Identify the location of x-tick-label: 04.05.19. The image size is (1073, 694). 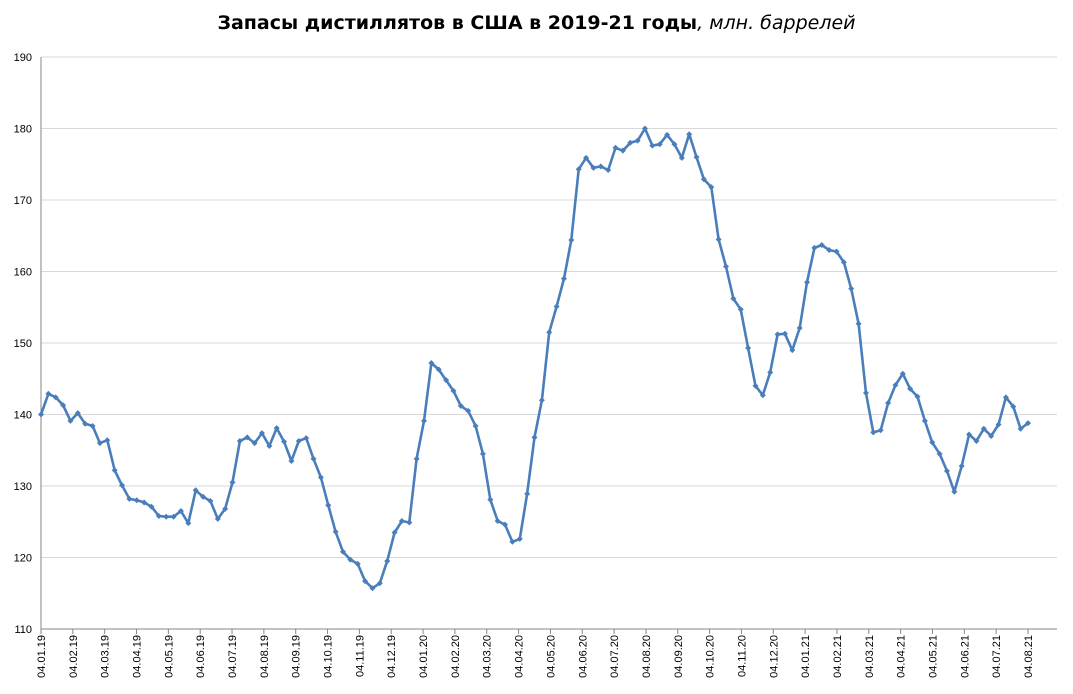
(169, 656).